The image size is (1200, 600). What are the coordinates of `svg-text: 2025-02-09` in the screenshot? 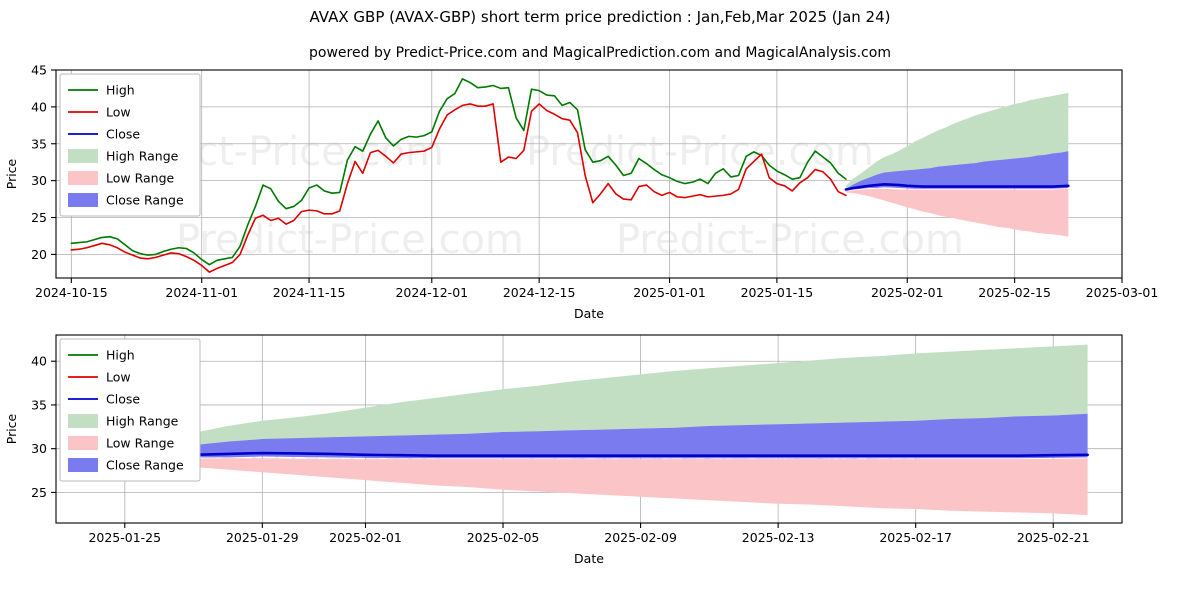 It's located at (640, 537).